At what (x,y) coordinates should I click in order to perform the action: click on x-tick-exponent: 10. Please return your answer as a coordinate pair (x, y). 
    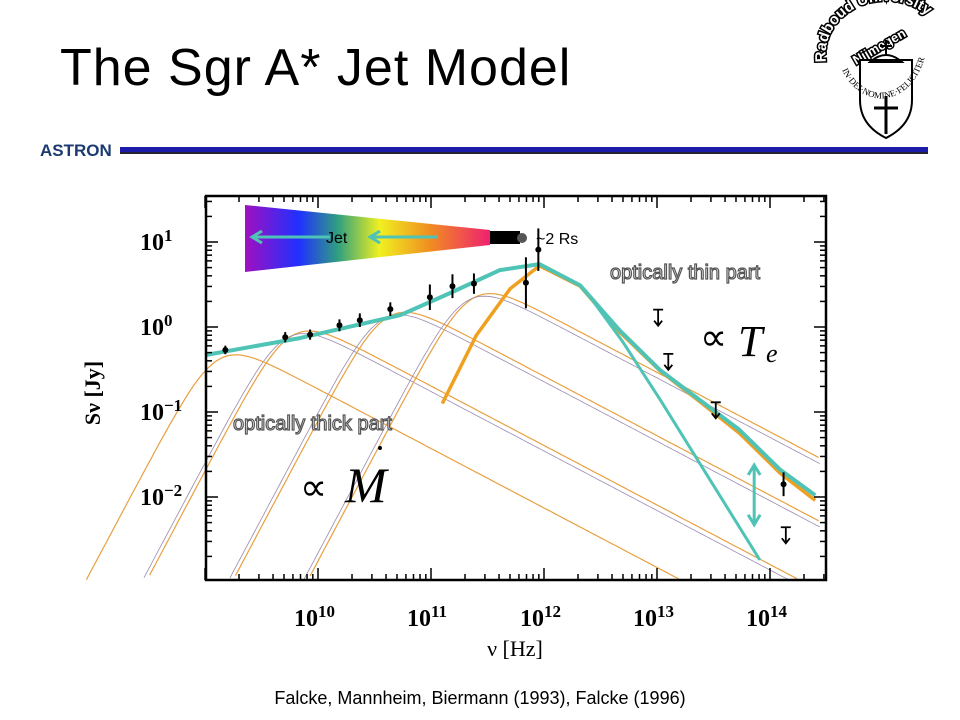
    Looking at the image, I should click on (326, 611).